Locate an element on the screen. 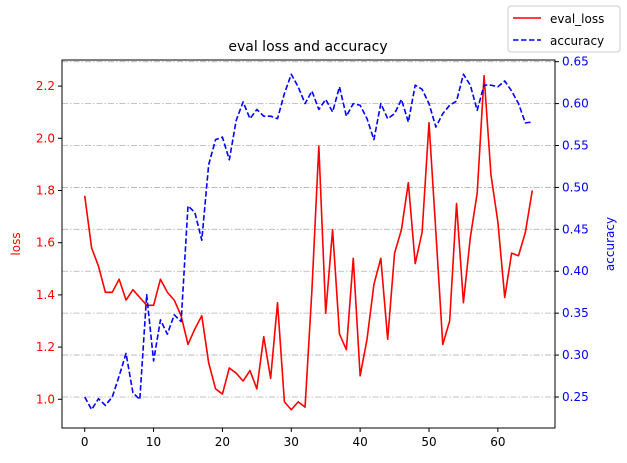  y-right-tick-label: 0.30 is located at coordinates (575, 355).